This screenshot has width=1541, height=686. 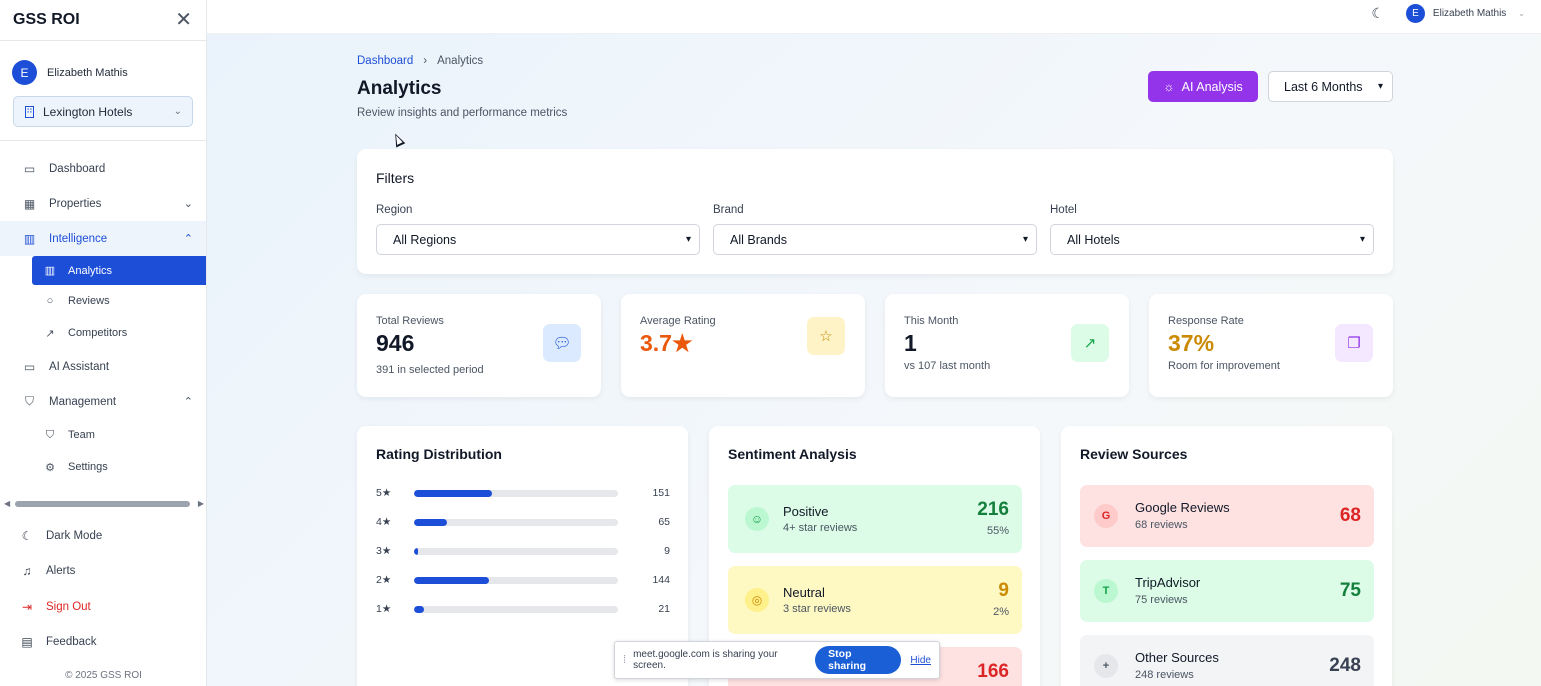 I want to click on tripadvisor-icon: T, so click(x=1106, y=591).